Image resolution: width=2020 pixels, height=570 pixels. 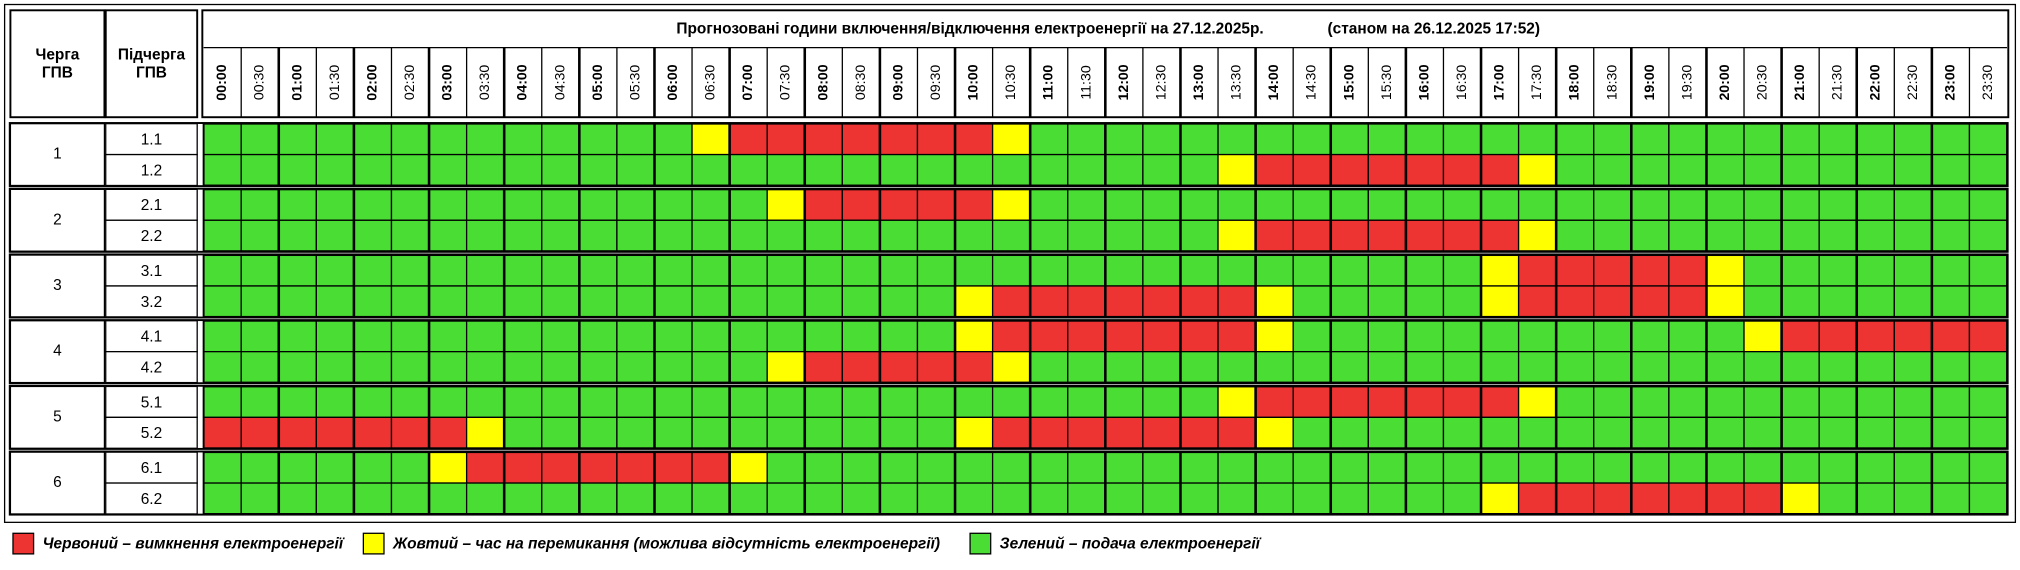 What do you see at coordinates (748, 82) in the screenshot?
I see `time-label: 07:00` at bounding box center [748, 82].